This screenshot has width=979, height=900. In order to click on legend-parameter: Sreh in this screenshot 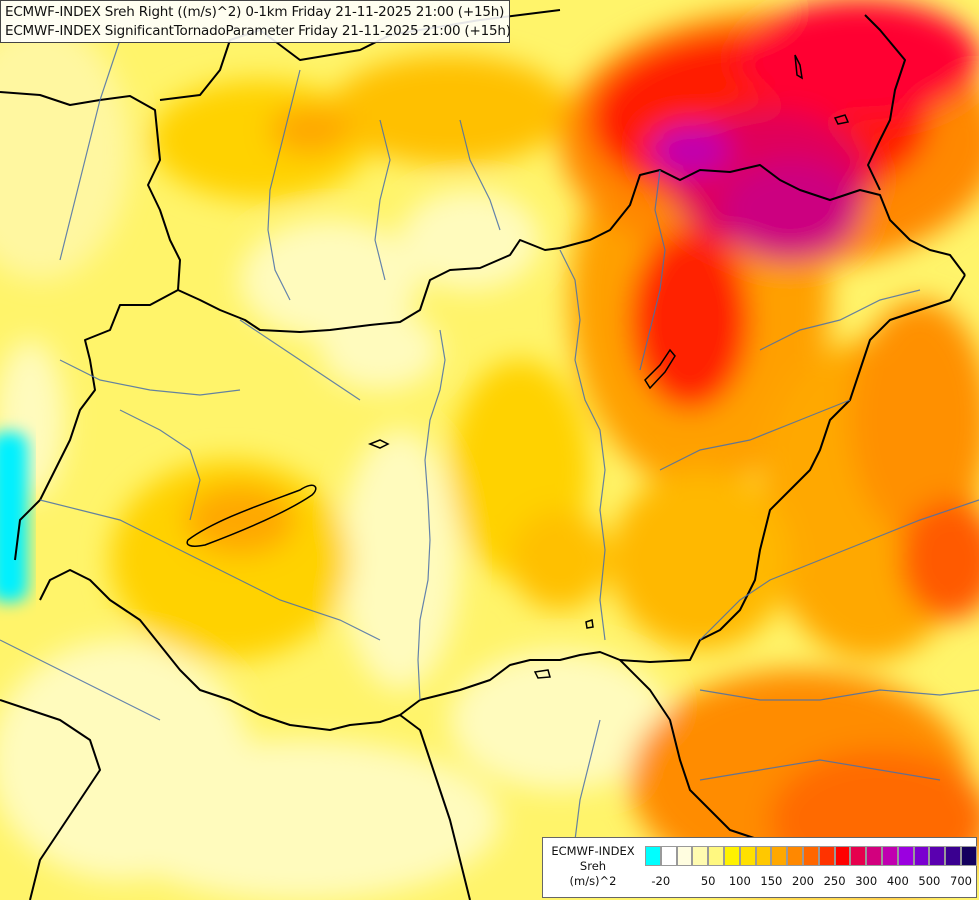, I will do `click(593, 866)`.